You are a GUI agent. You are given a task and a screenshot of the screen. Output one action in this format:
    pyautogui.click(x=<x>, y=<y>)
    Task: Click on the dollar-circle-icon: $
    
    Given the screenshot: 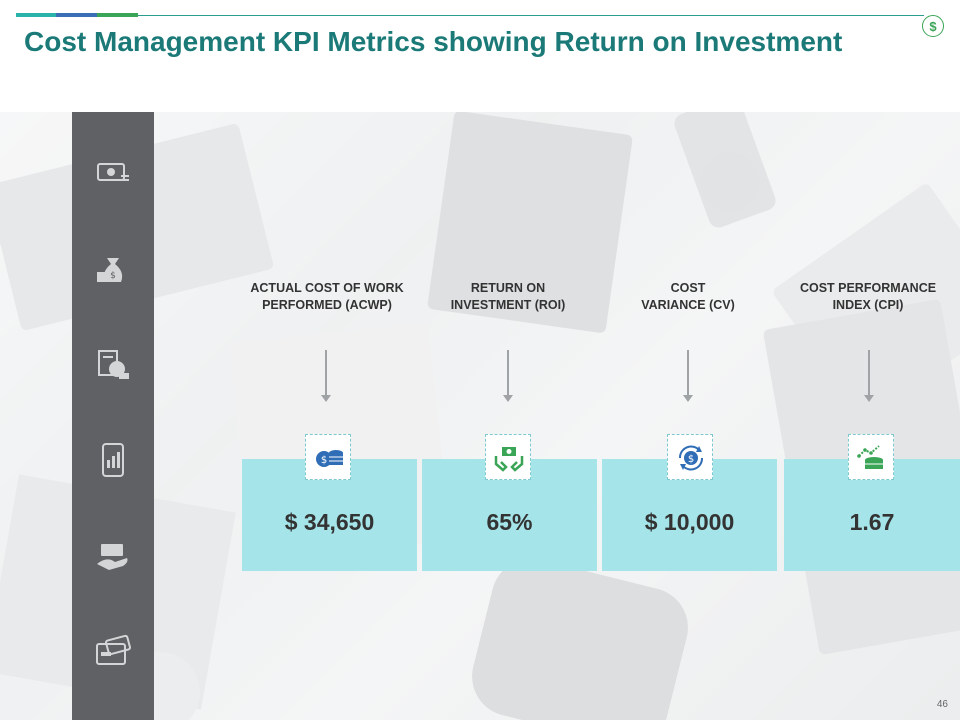 What is the action you would take?
    pyautogui.click(x=933, y=26)
    